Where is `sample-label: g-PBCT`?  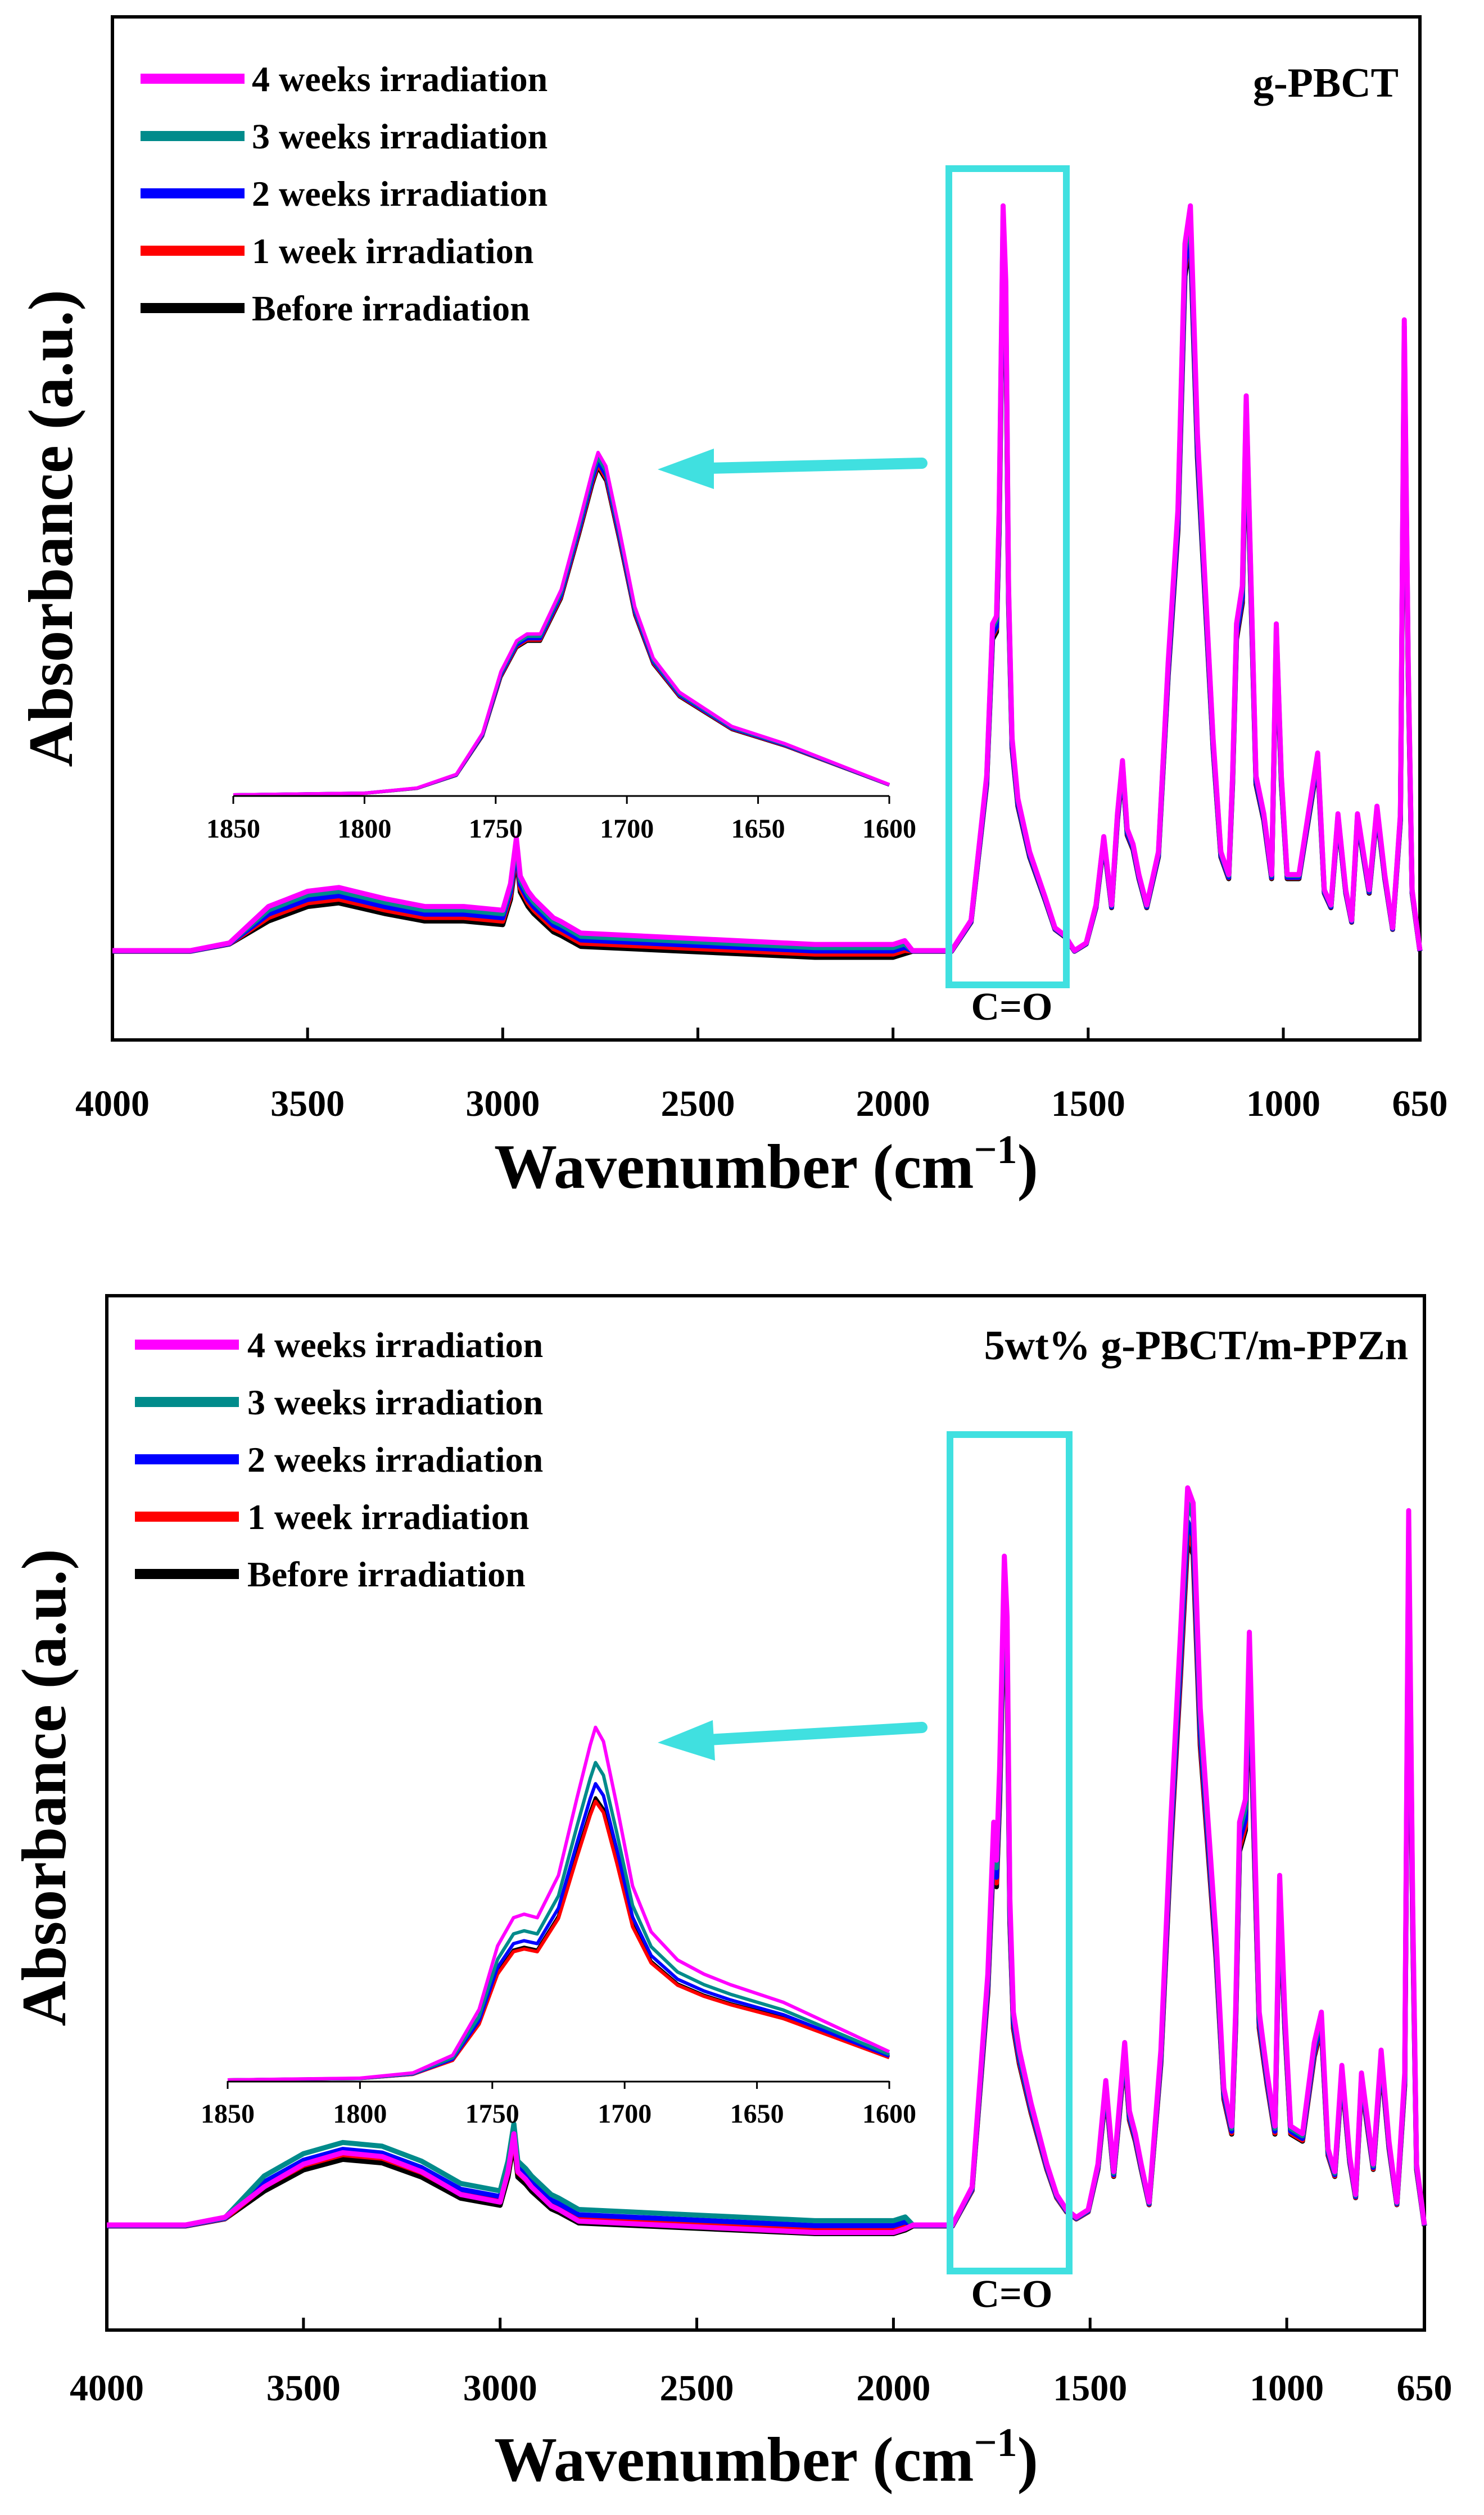 sample-label: g-PBCT is located at coordinates (1326, 83).